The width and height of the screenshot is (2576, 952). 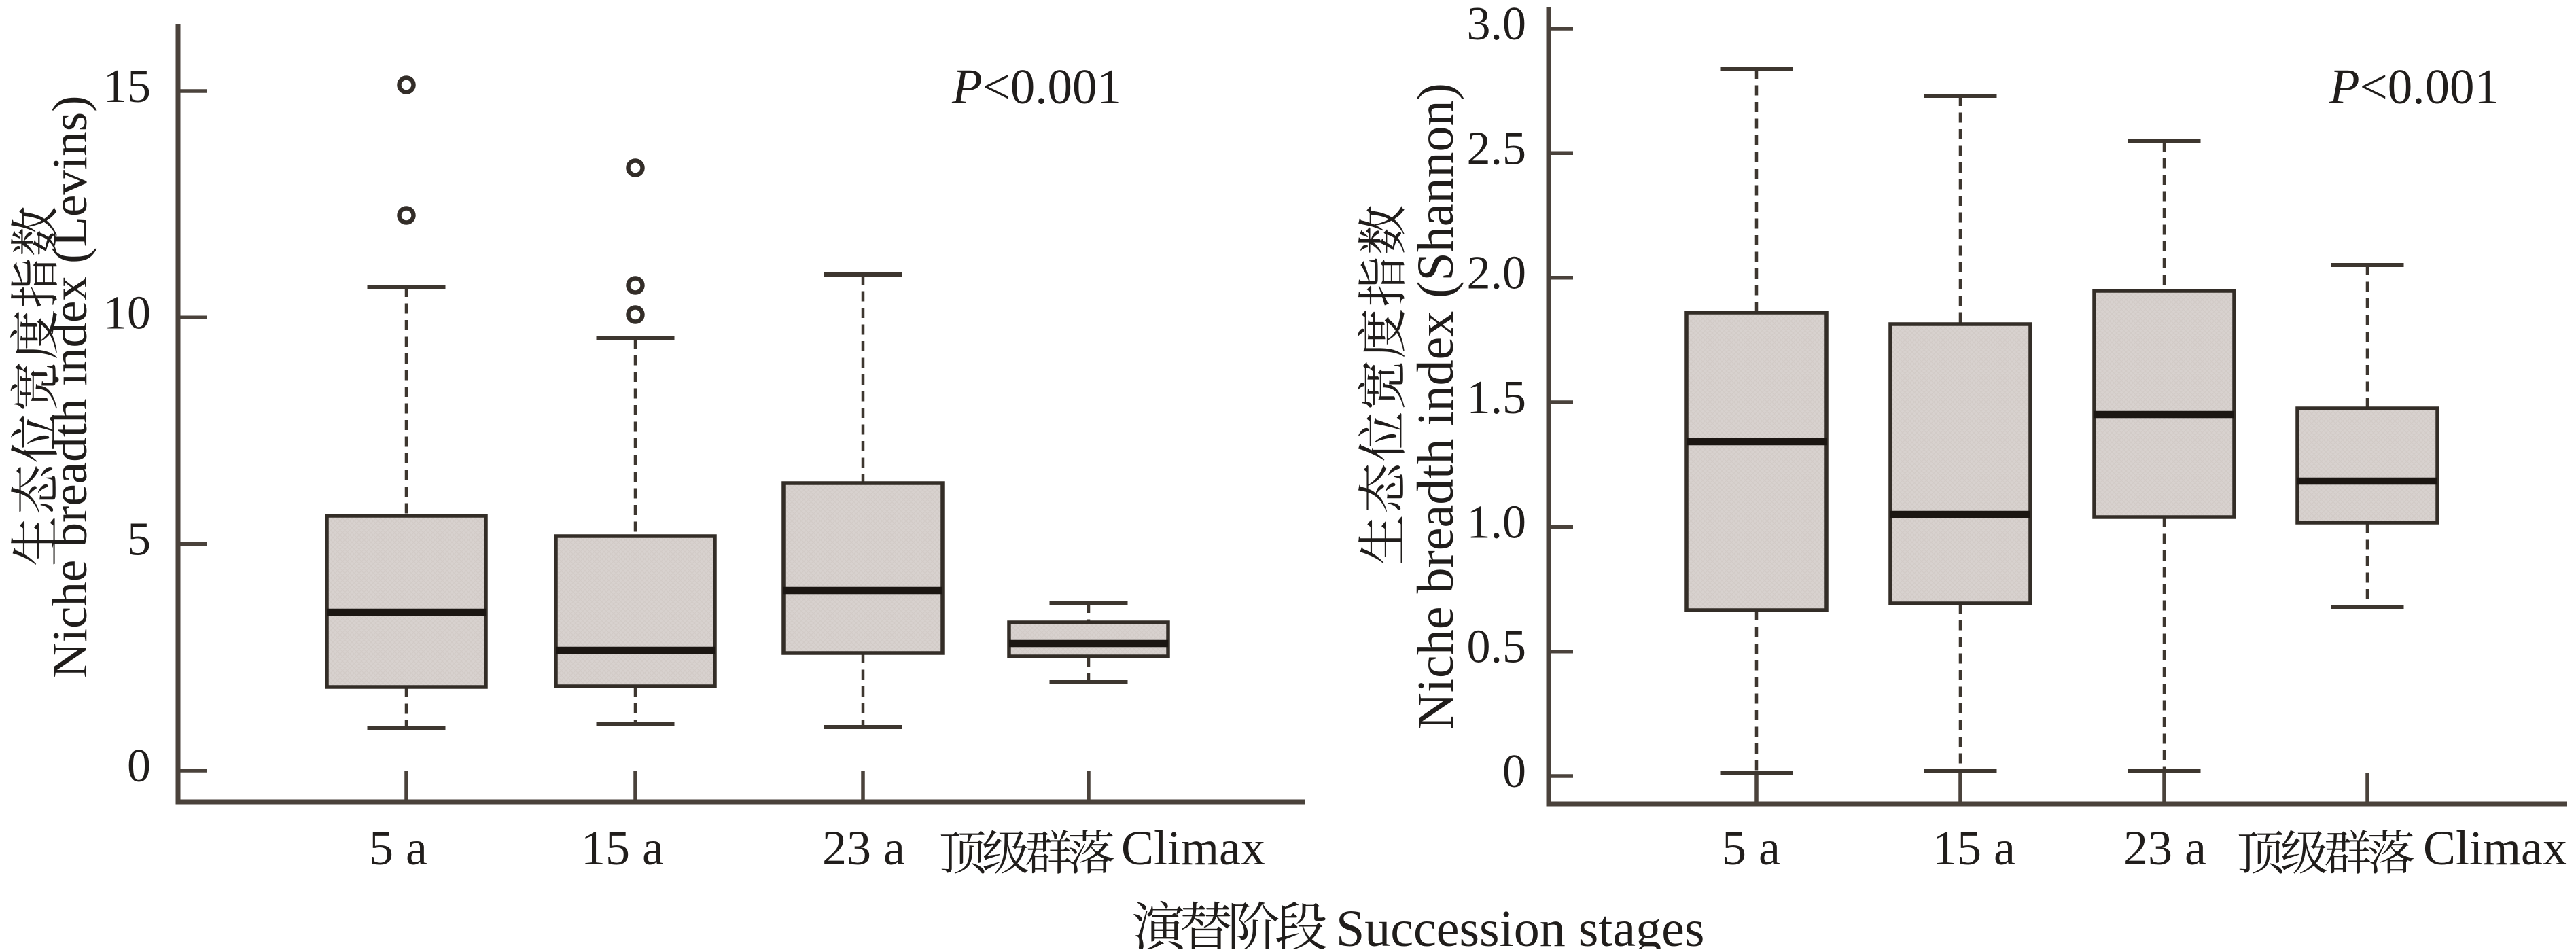 What do you see at coordinates (1435, 406) in the screenshot?
I see `svg-text: Niche breadth index (Shannon)` at bounding box center [1435, 406].